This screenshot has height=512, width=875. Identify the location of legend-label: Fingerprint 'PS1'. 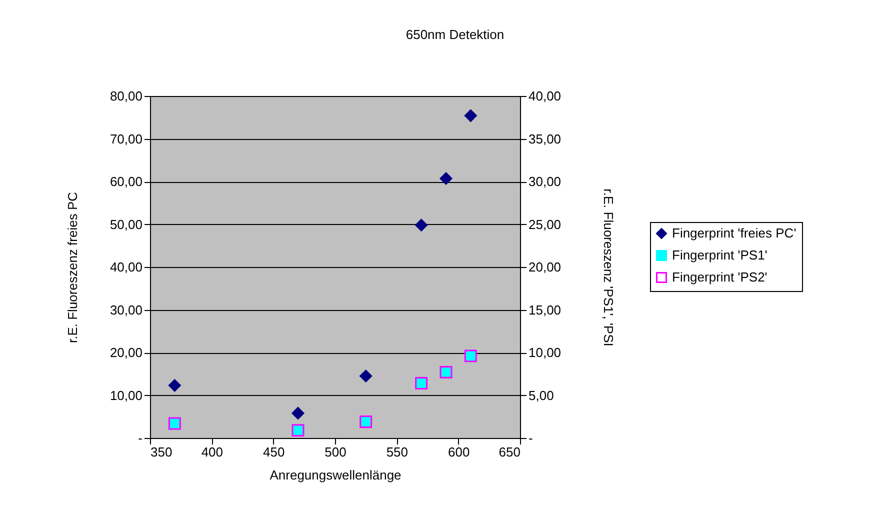
(720, 255).